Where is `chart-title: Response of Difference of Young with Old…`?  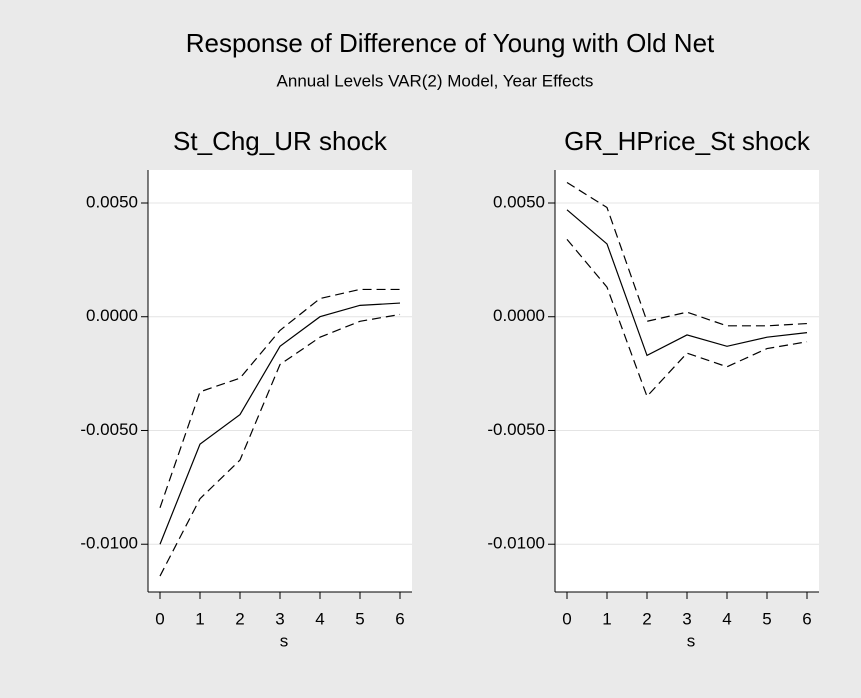 chart-title: Response of Difference of Young with Old… is located at coordinates (450, 43).